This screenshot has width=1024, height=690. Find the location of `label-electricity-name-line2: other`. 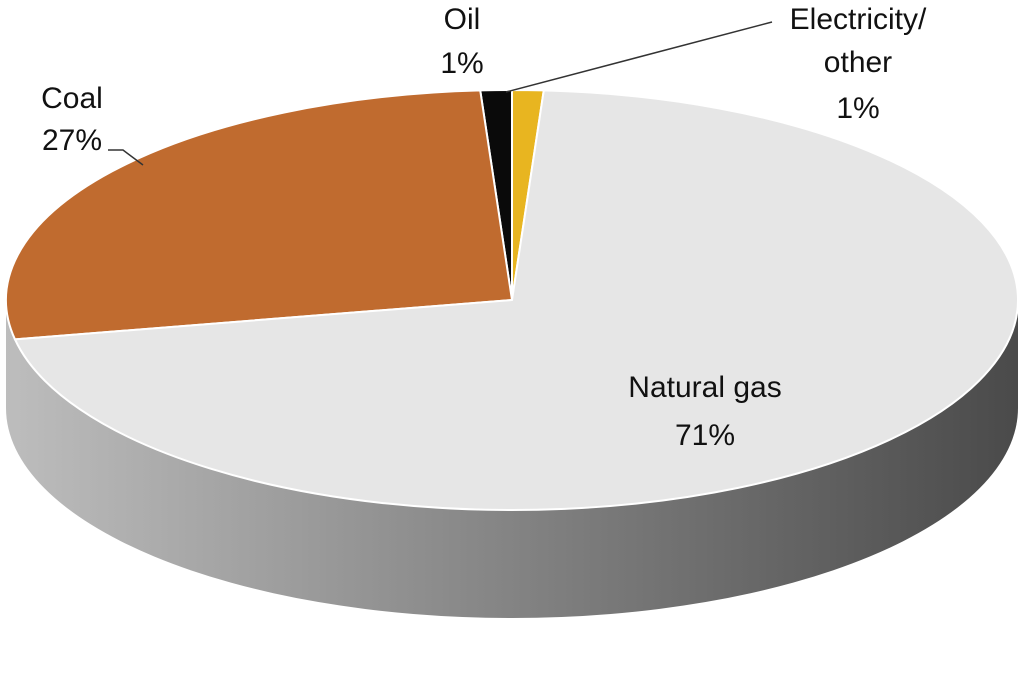

label-electricity-name-line2: other is located at coordinates (858, 62).